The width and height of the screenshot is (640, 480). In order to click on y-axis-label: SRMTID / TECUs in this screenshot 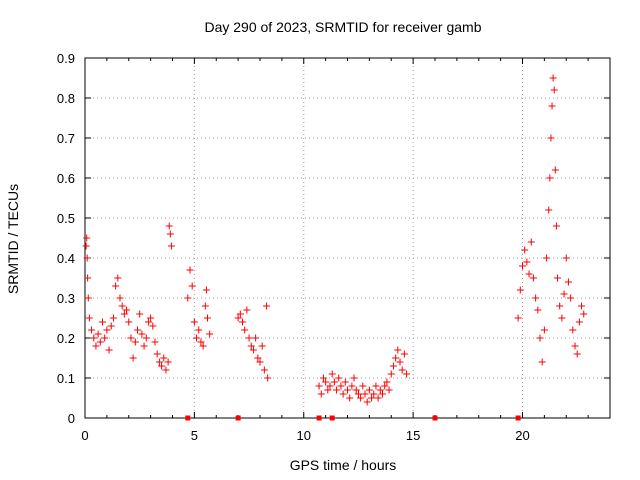, I will do `click(13, 239)`.